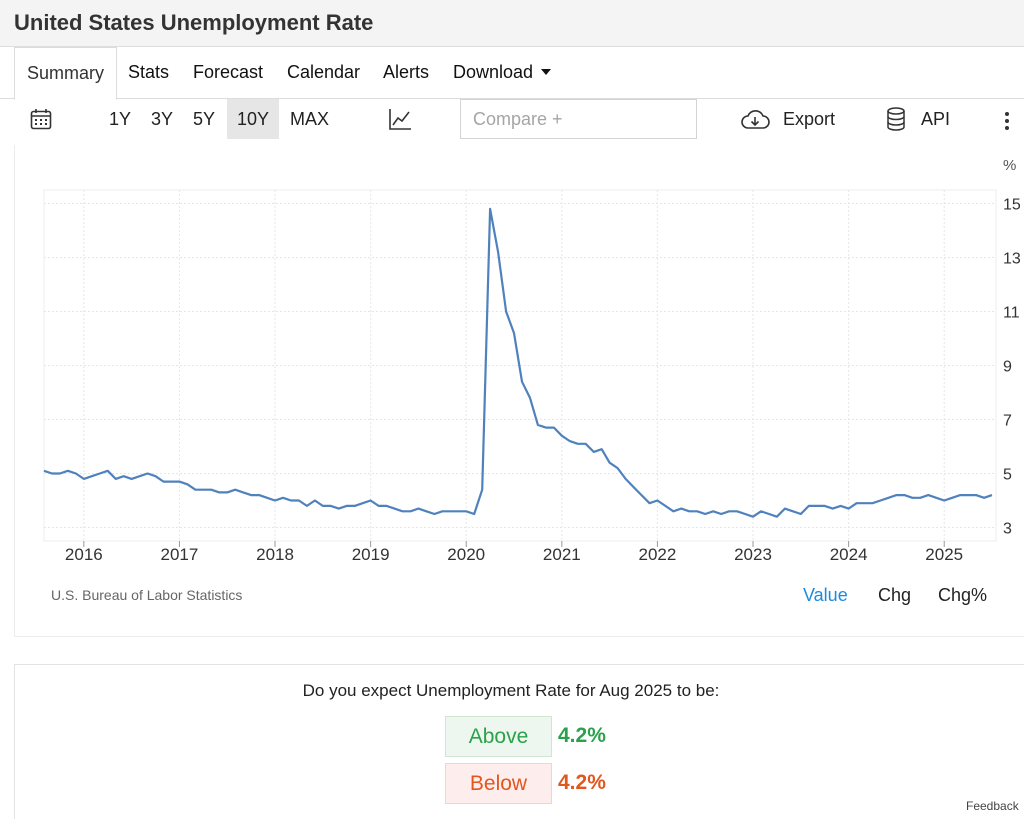 The width and height of the screenshot is (1024, 819). What do you see at coordinates (400, 121) in the screenshot?
I see `line-chart-icon` at bounding box center [400, 121].